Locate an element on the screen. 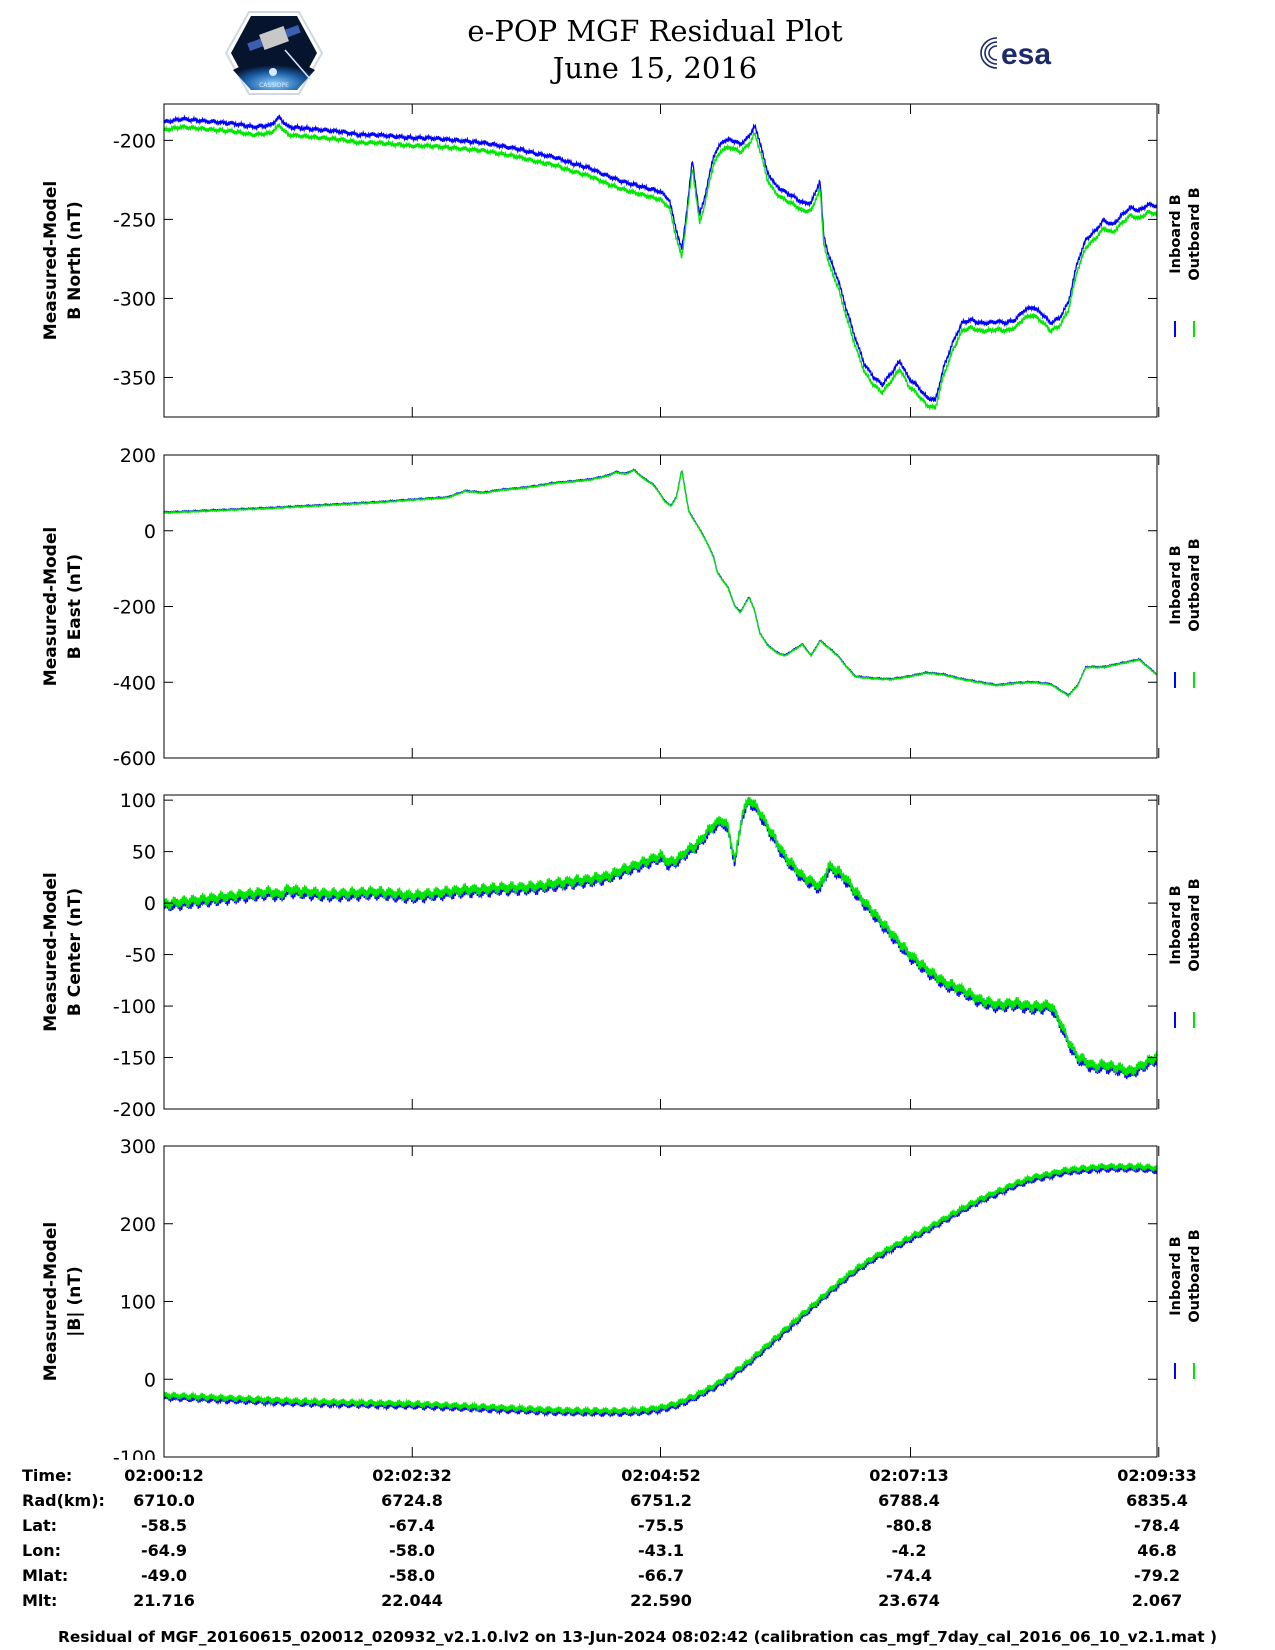  y-axis-label: |B| (nT) is located at coordinates (75, 1301).